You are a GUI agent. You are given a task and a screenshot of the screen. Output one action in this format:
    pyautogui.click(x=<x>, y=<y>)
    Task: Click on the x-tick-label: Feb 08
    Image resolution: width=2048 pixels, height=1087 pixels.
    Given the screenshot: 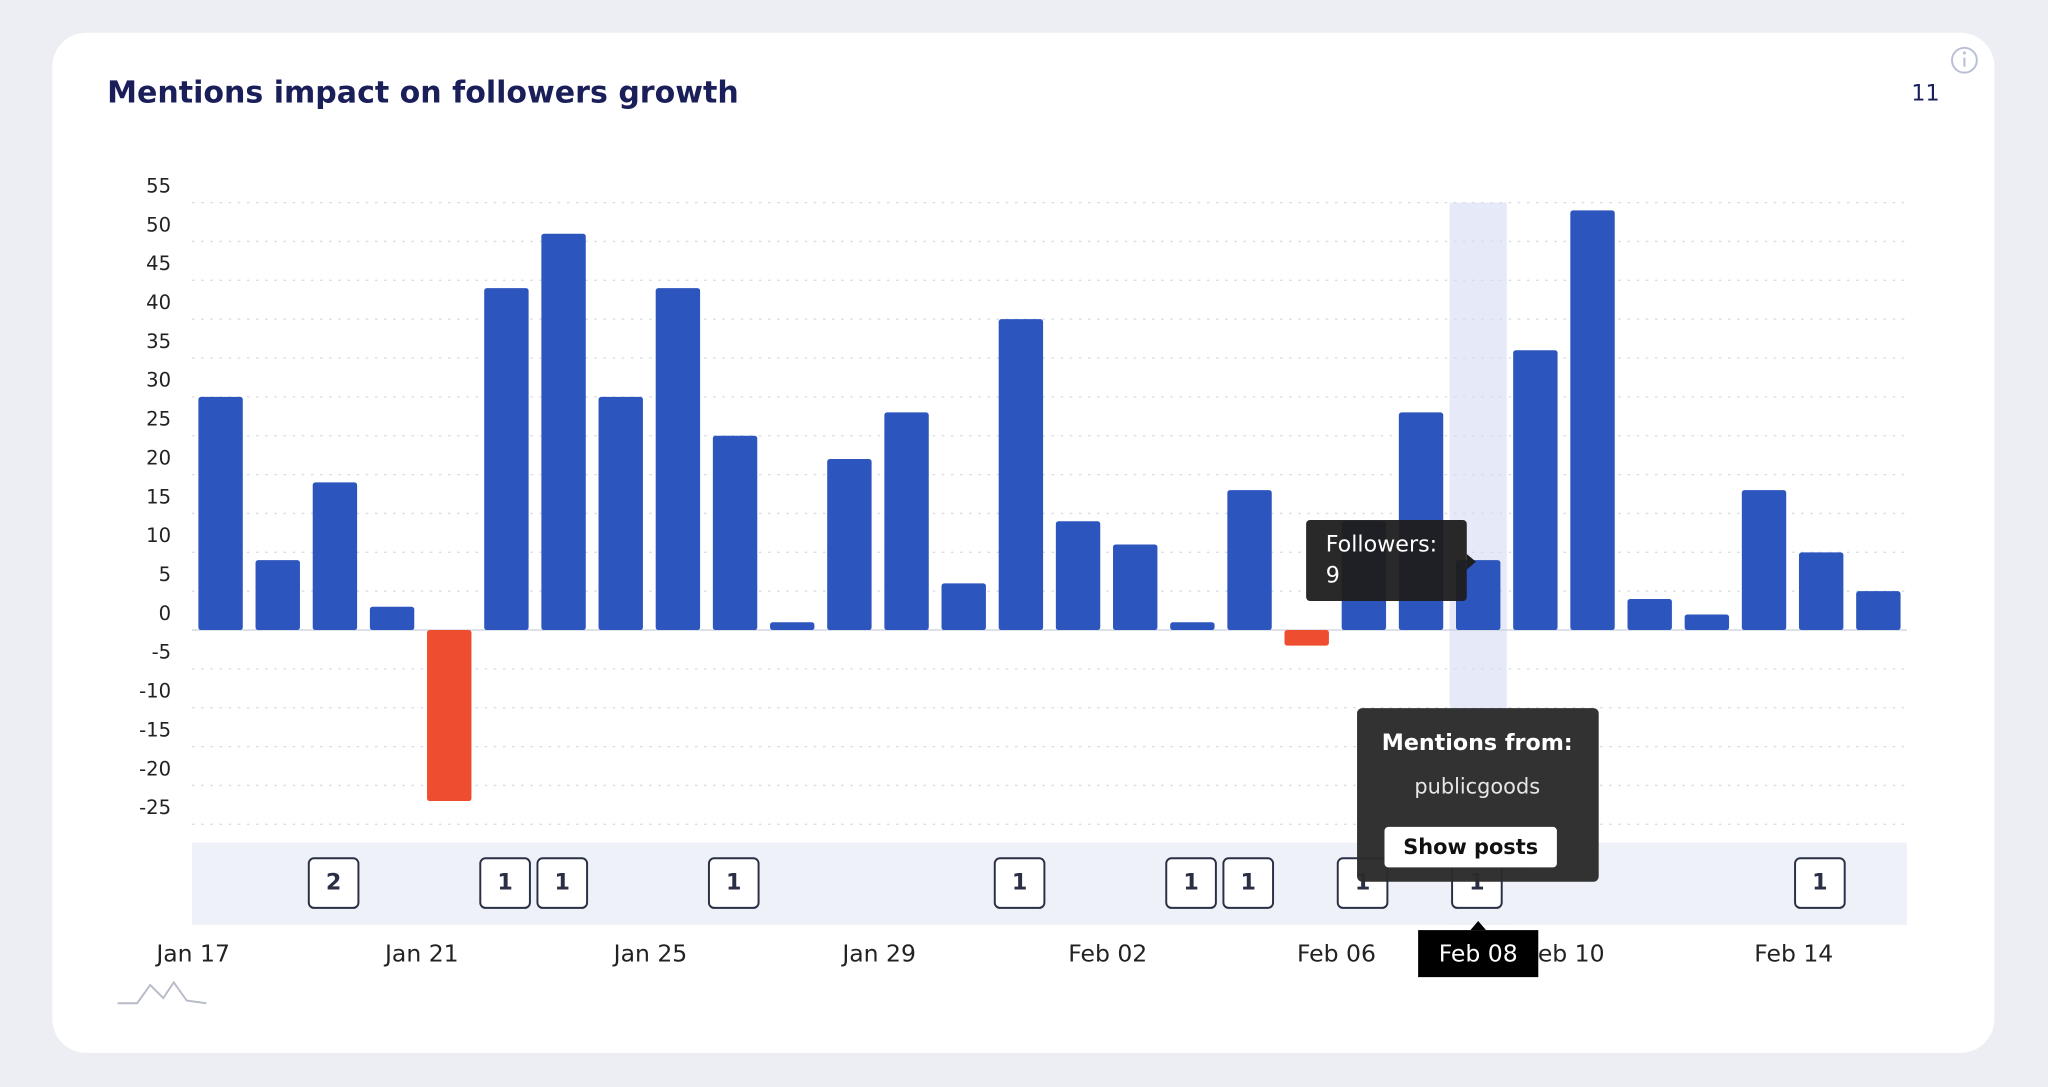 What is the action you would take?
    pyautogui.click(x=1478, y=953)
    